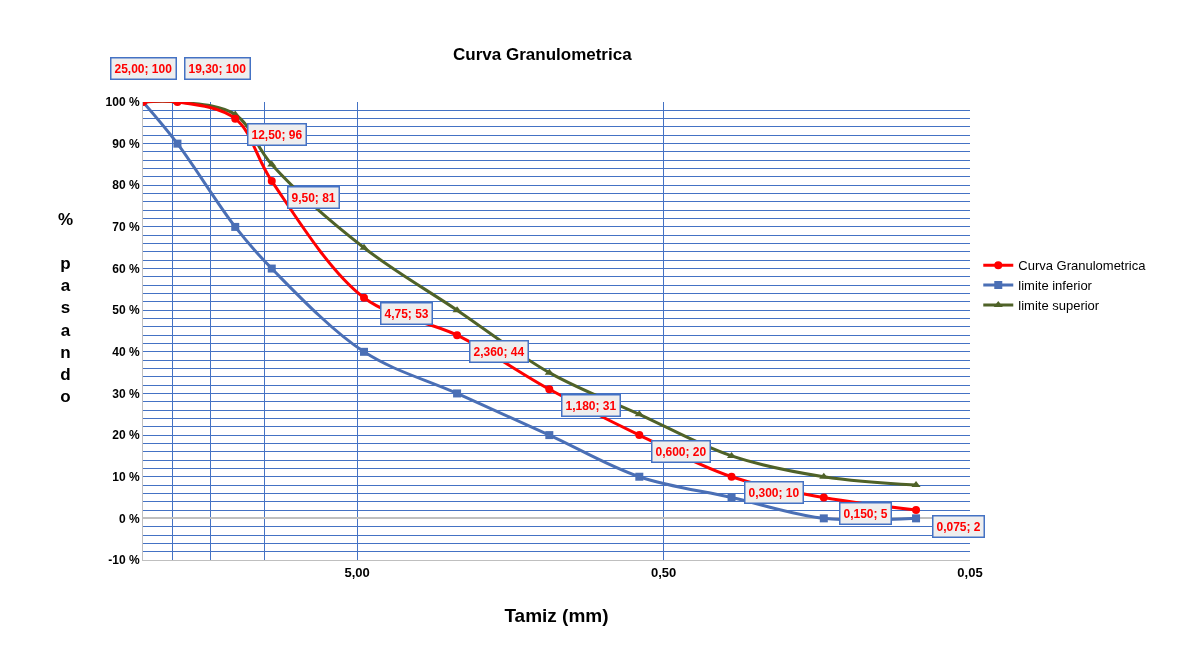  Describe the element at coordinates (1082, 266) in the screenshot. I see `legend-label: Curva Granulometrica` at that location.